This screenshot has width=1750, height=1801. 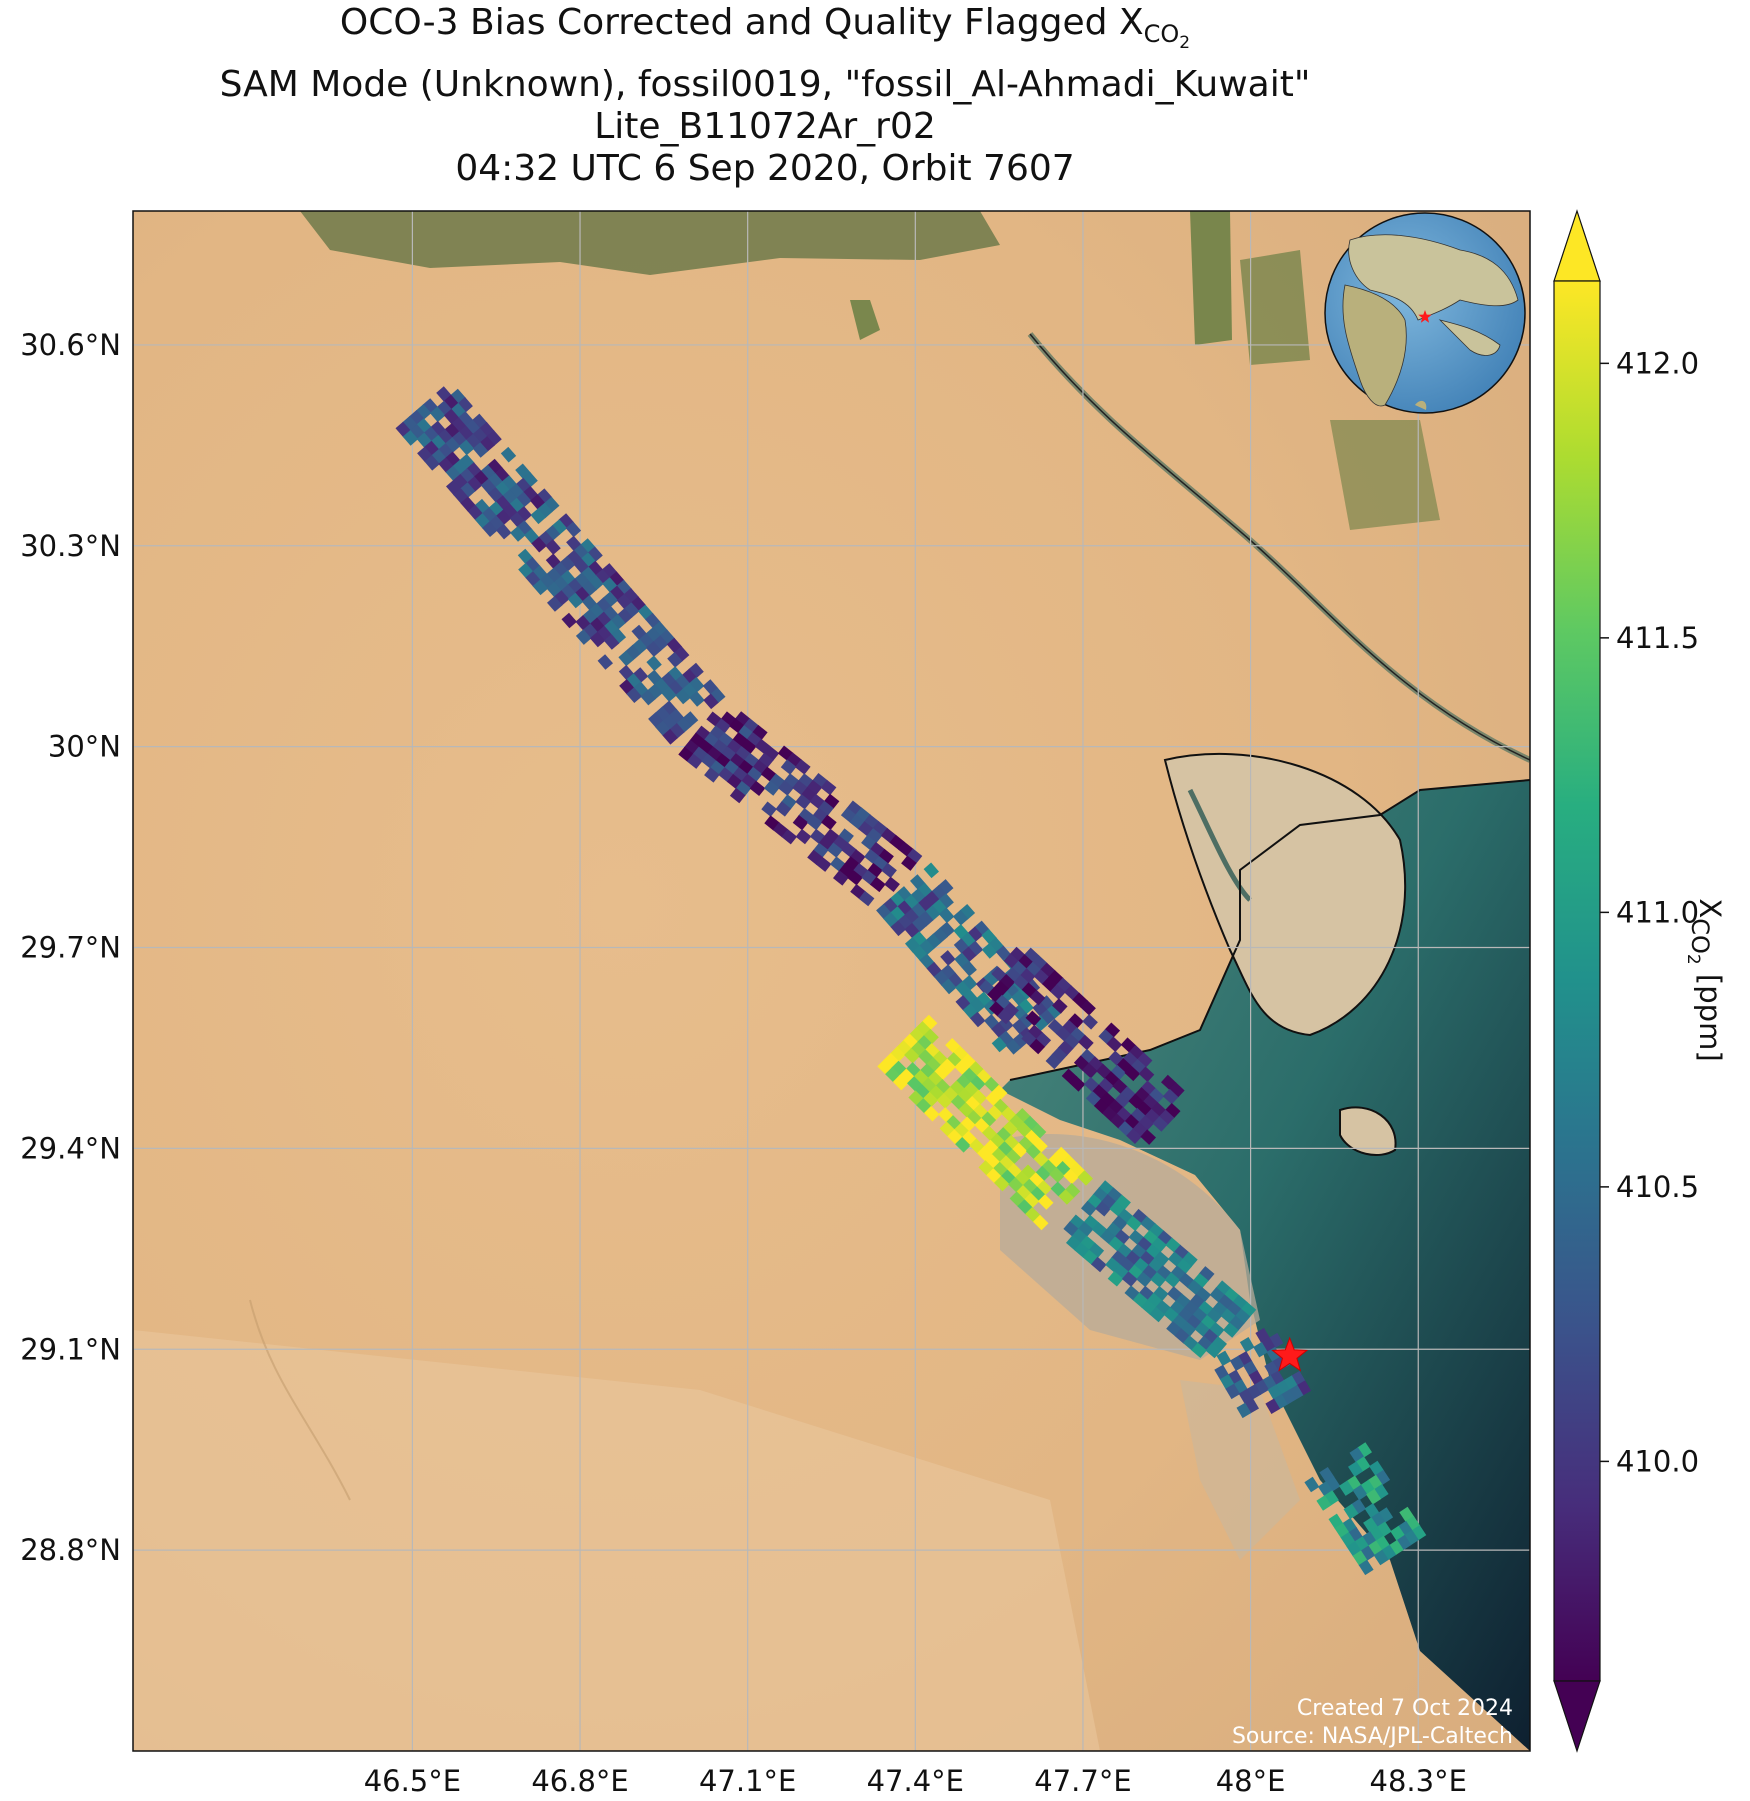 I want to click on colorbar: 410.0 410.5 411.0 411.5 412.0 XCO2 [ppm], so click(x=1640, y=981).